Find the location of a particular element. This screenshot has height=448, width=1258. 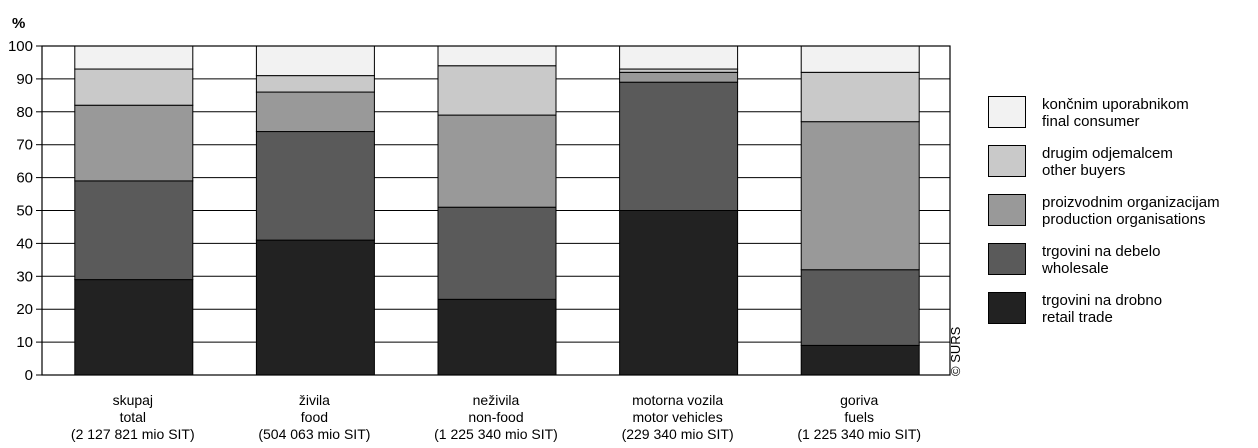

legend-label-line: final consumer is located at coordinates (1091, 121).